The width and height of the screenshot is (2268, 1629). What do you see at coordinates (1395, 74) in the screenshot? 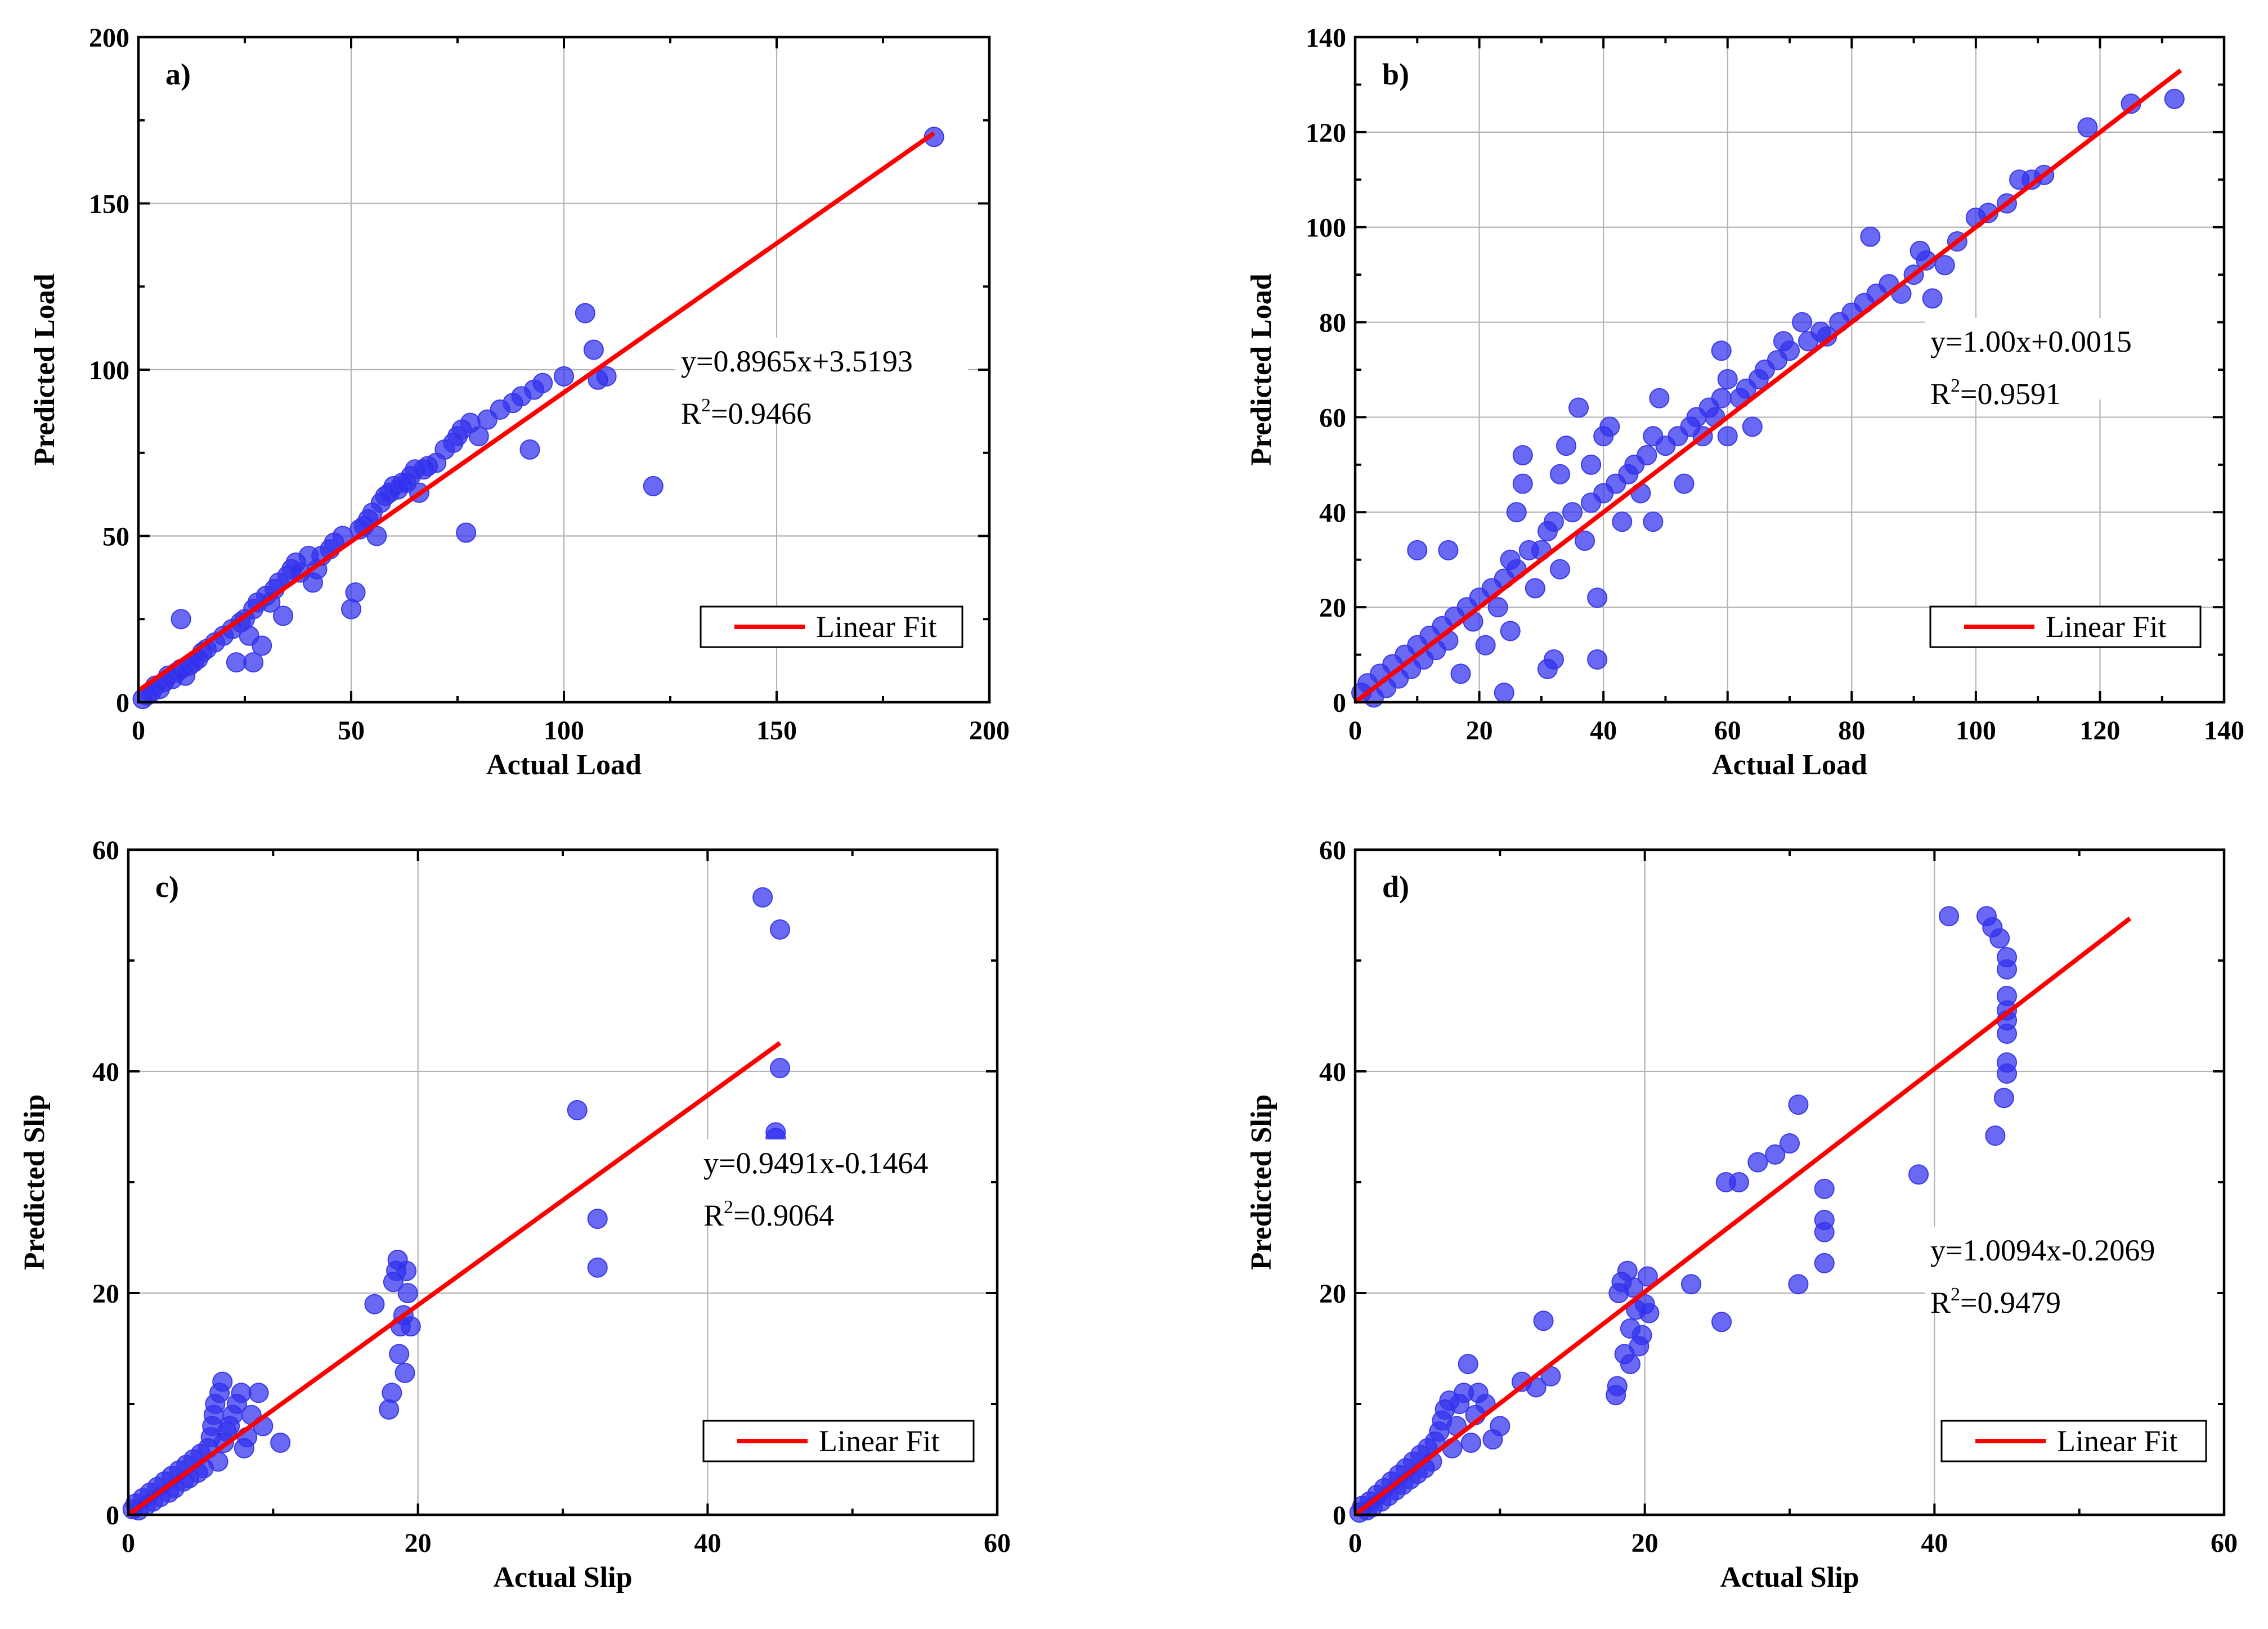
I see `panel-label: b)` at bounding box center [1395, 74].